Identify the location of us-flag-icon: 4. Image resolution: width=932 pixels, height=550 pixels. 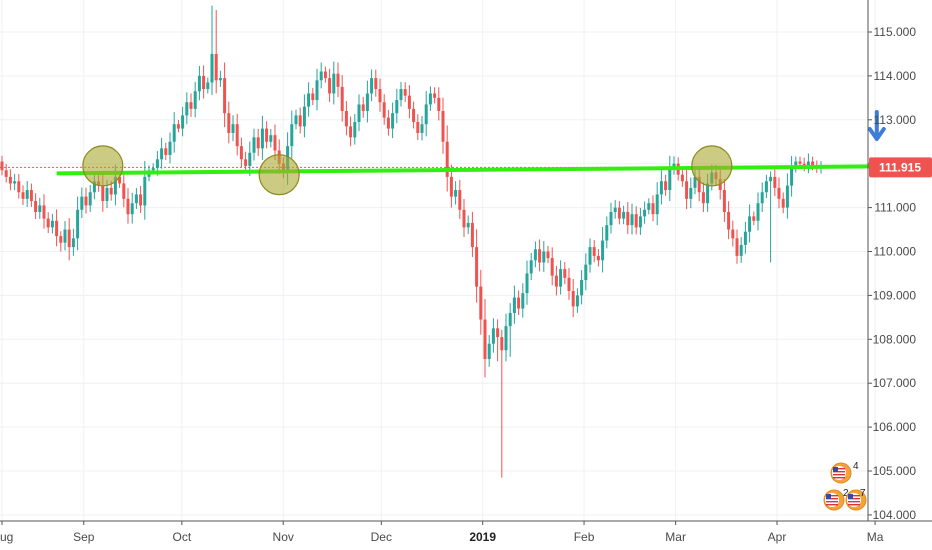
(844, 472).